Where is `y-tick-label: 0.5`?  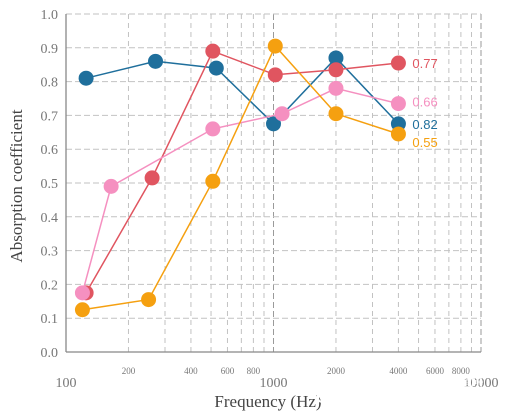 y-tick-label: 0.5 is located at coordinates (50, 184).